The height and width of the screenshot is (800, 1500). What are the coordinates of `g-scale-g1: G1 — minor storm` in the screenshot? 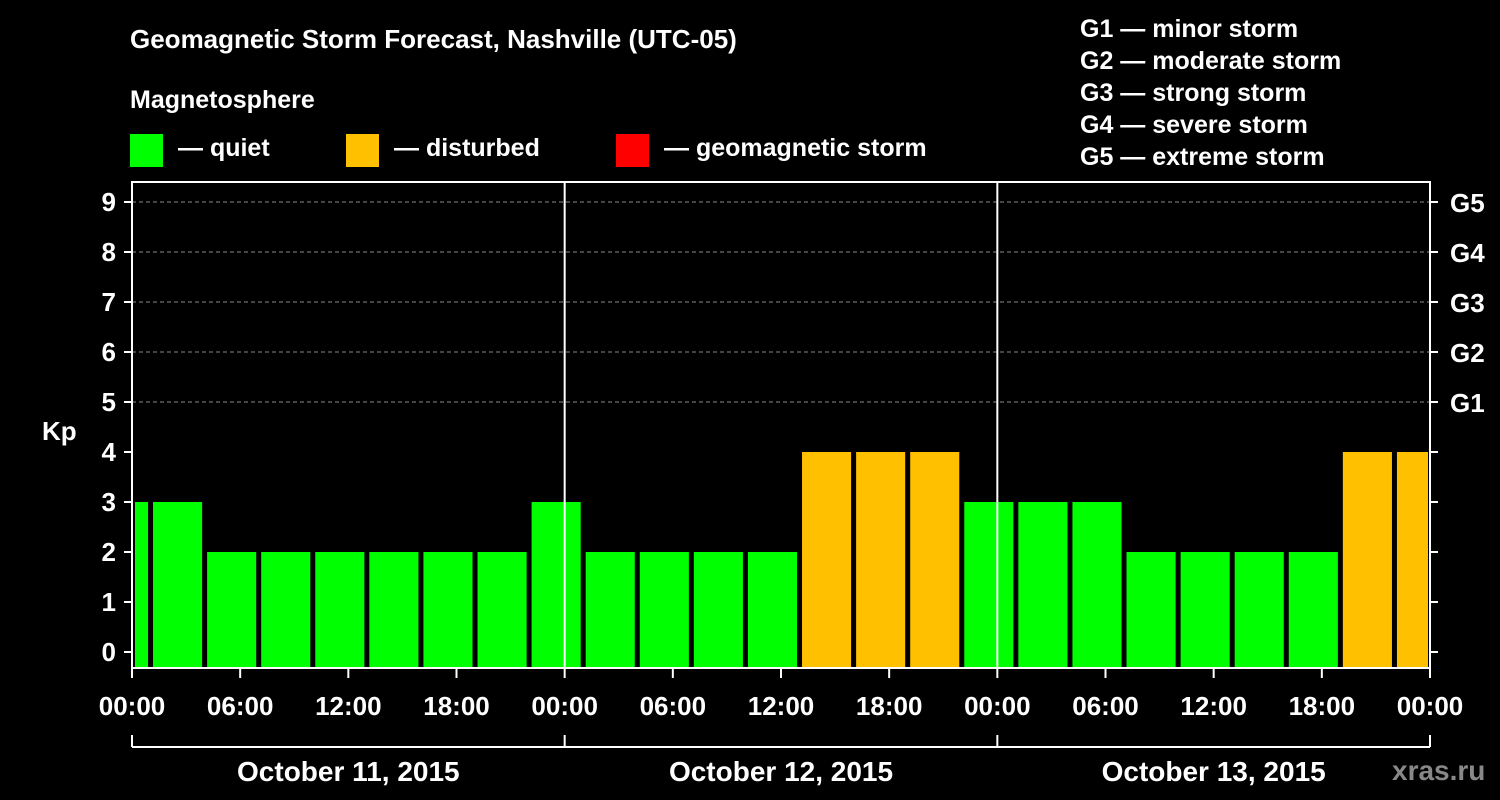 It's located at (1189, 29).